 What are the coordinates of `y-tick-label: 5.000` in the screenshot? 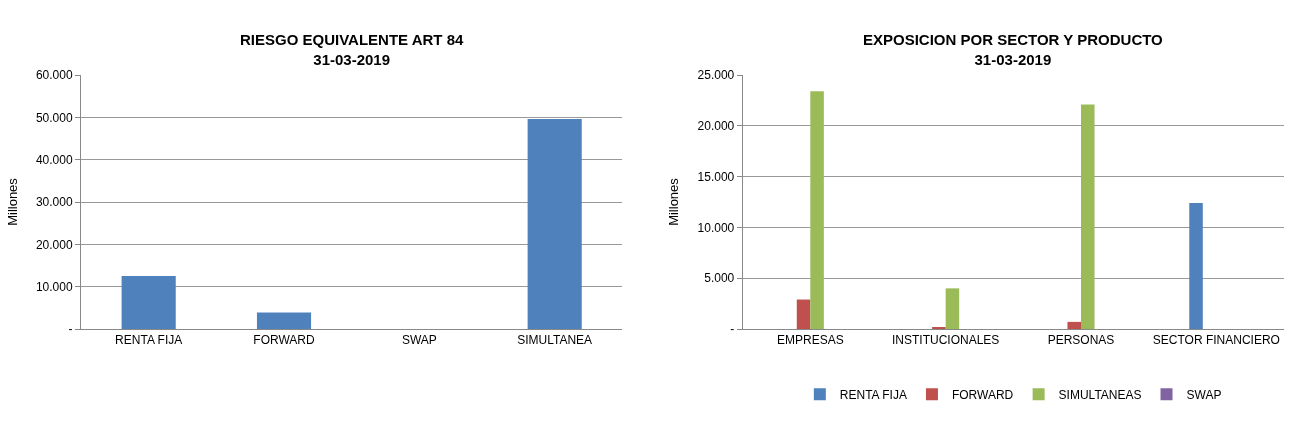 It's located at (719, 278).